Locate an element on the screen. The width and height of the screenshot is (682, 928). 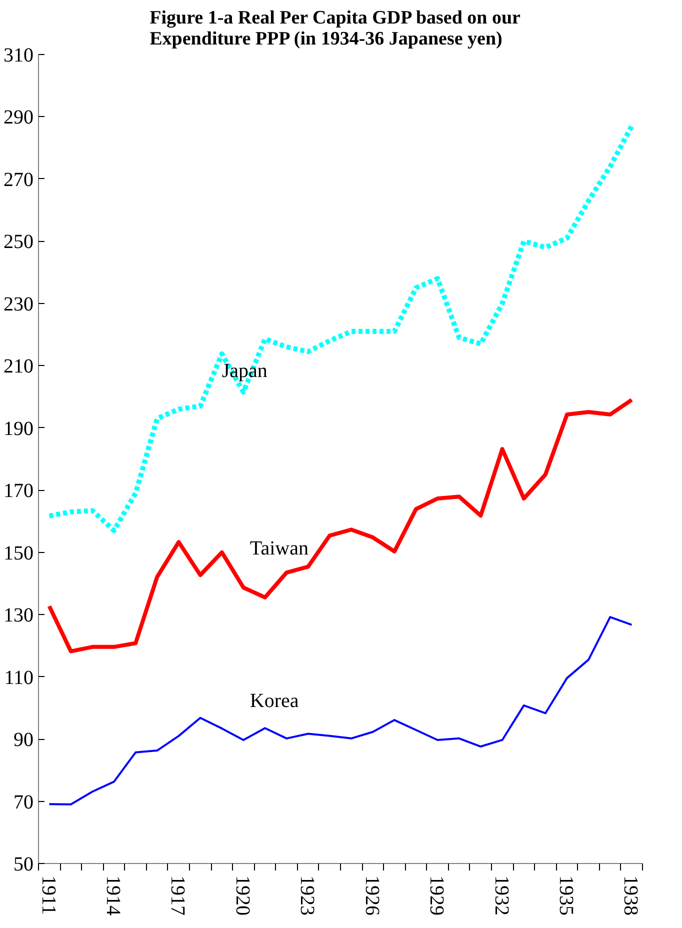
x-tick-label: 1920 is located at coordinates (242, 896).